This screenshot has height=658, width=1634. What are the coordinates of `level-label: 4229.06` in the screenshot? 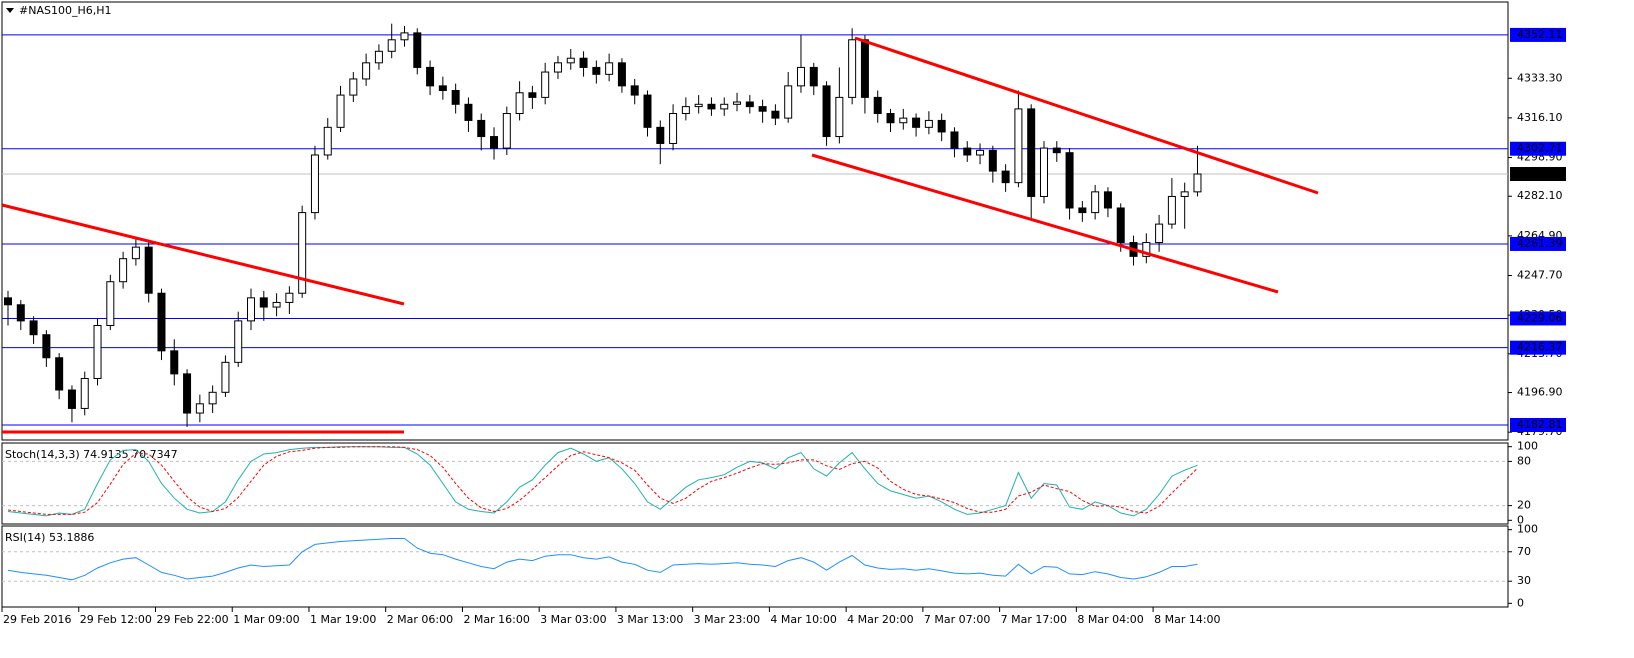 It's located at (1540, 317).